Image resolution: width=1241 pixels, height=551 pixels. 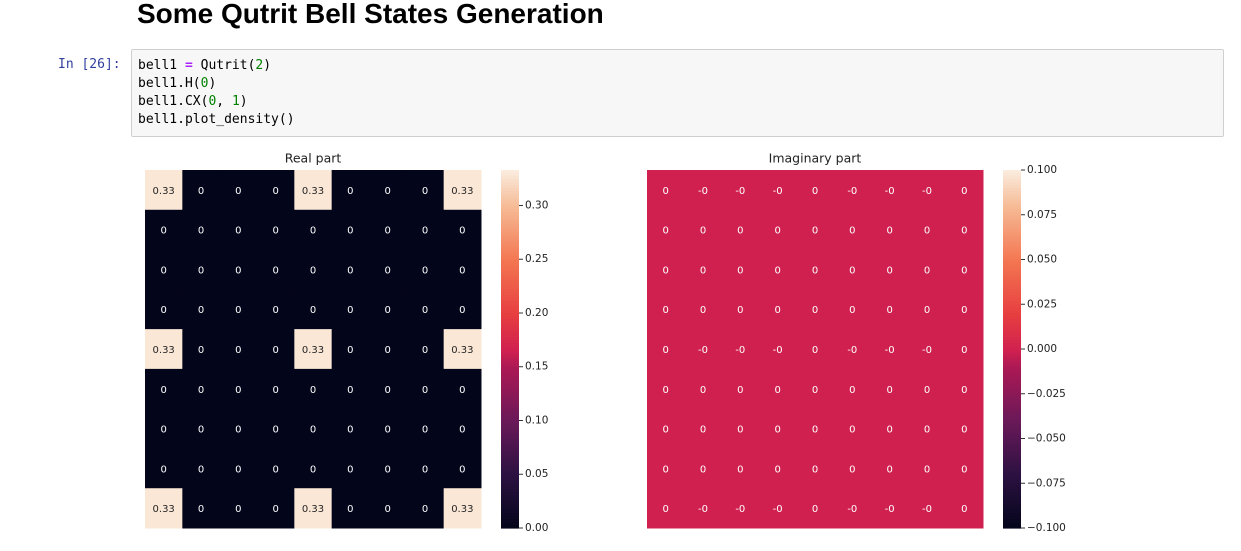 I want to click on cell-value-label: 0.33, so click(x=164, y=191).